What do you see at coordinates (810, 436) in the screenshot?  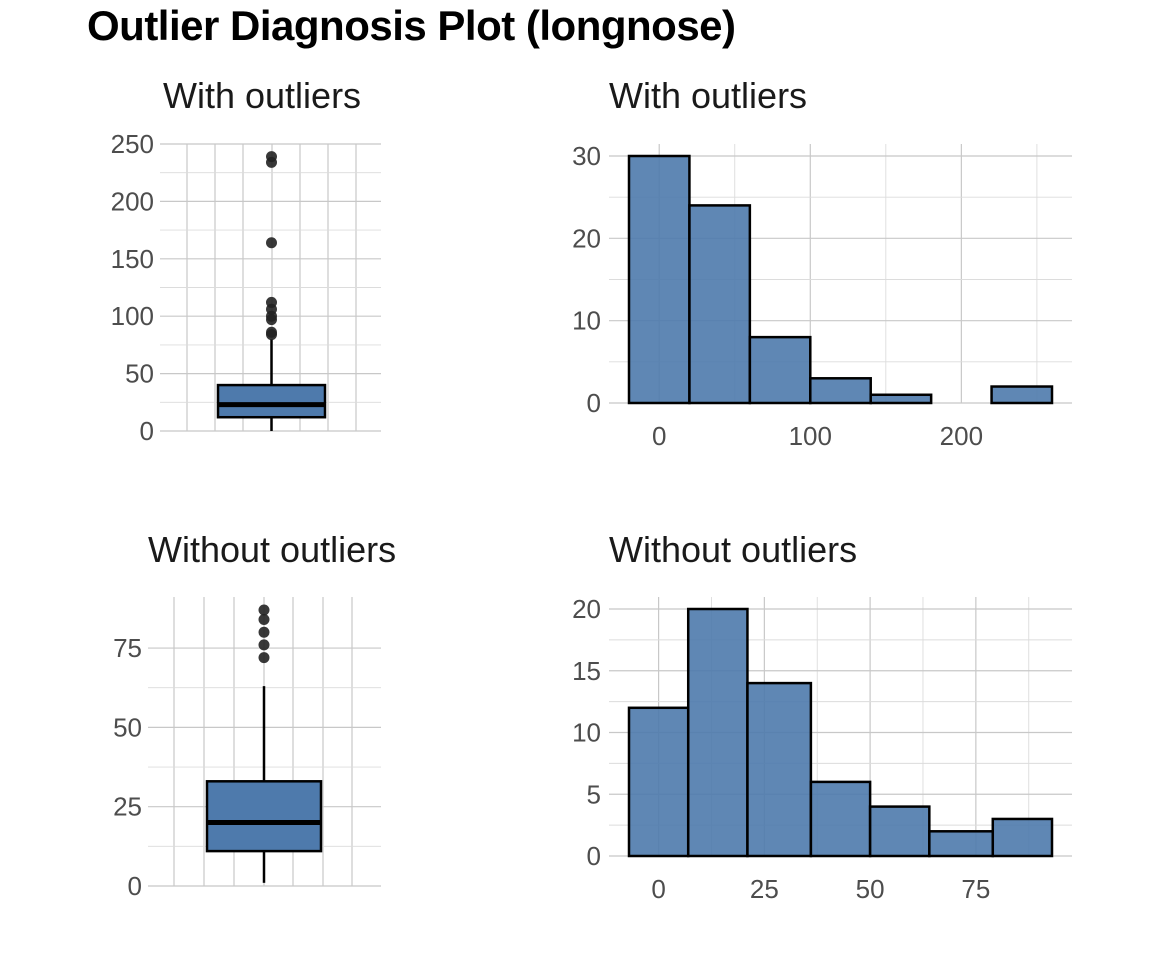 I see `x-tick-label: 100` at bounding box center [810, 436].